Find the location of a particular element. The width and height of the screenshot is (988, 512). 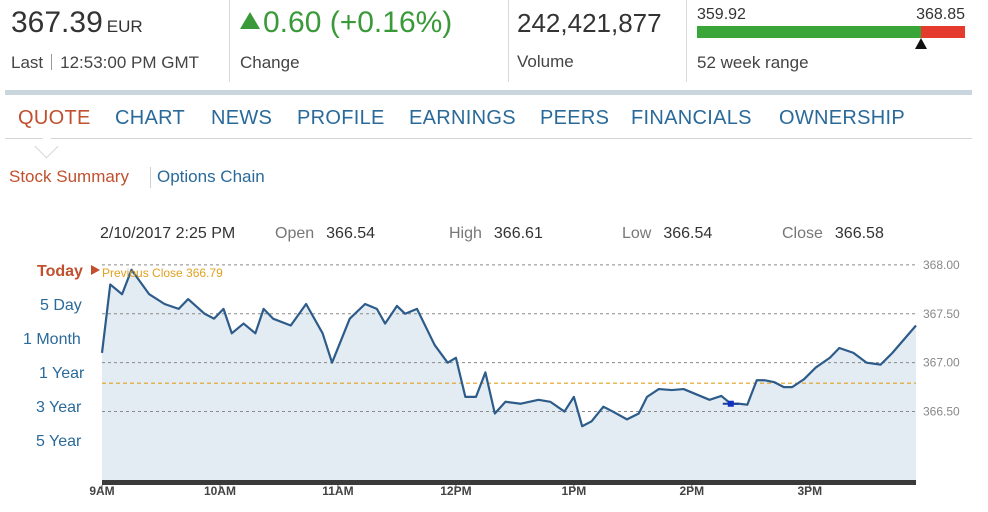

hover-point is located at coordinates (730, 403).